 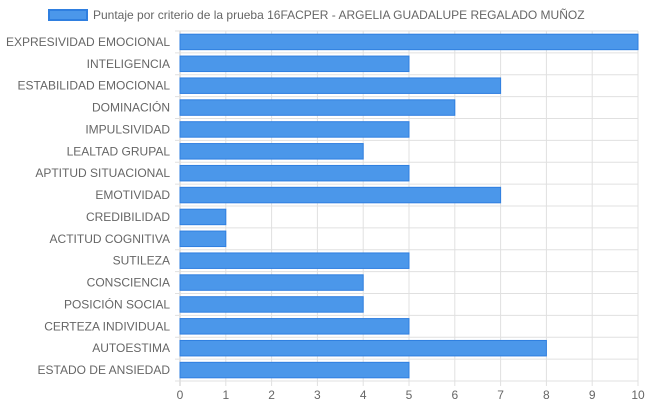 I want to click on category-label: APTITUD SITUACIONAL, so click(x=102, y=173).